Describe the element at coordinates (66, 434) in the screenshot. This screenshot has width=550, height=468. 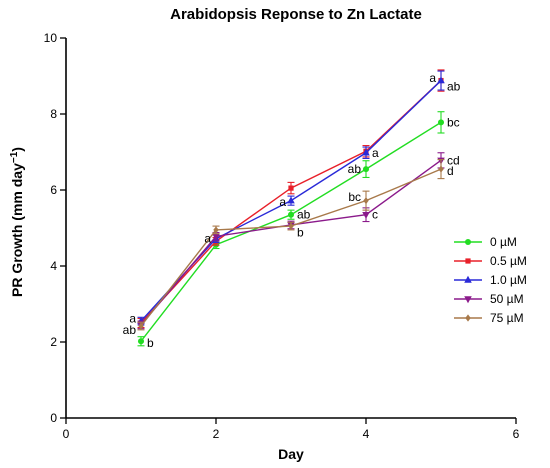
I see `x-tick-label: 0` at that location.